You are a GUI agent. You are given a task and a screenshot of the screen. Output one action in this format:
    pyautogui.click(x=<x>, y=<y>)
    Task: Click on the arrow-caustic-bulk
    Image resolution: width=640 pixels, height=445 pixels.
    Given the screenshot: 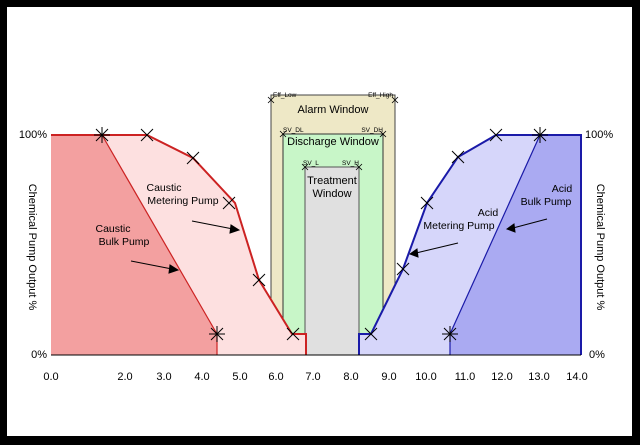 What is the action you would take?
    pyautogui.click(x=151, y=265)
    